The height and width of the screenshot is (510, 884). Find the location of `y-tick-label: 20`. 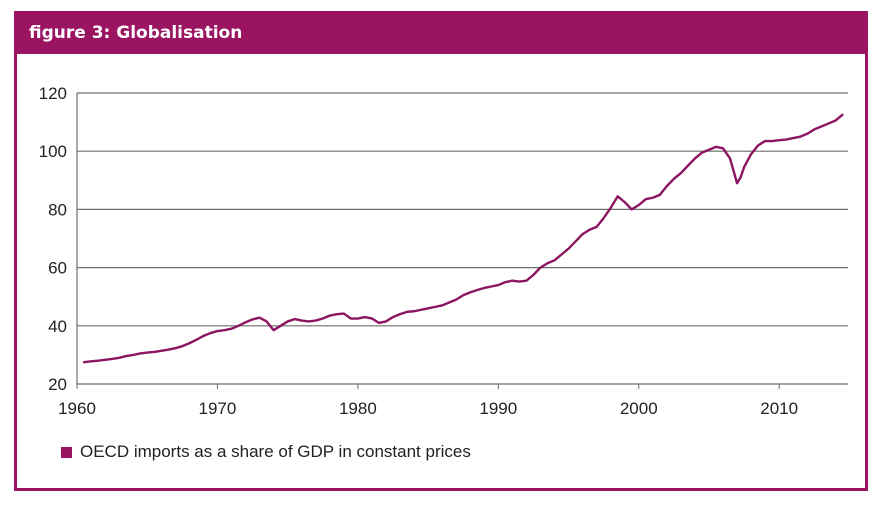

y-tick-label: 20 is located at coordinates (57, 384).